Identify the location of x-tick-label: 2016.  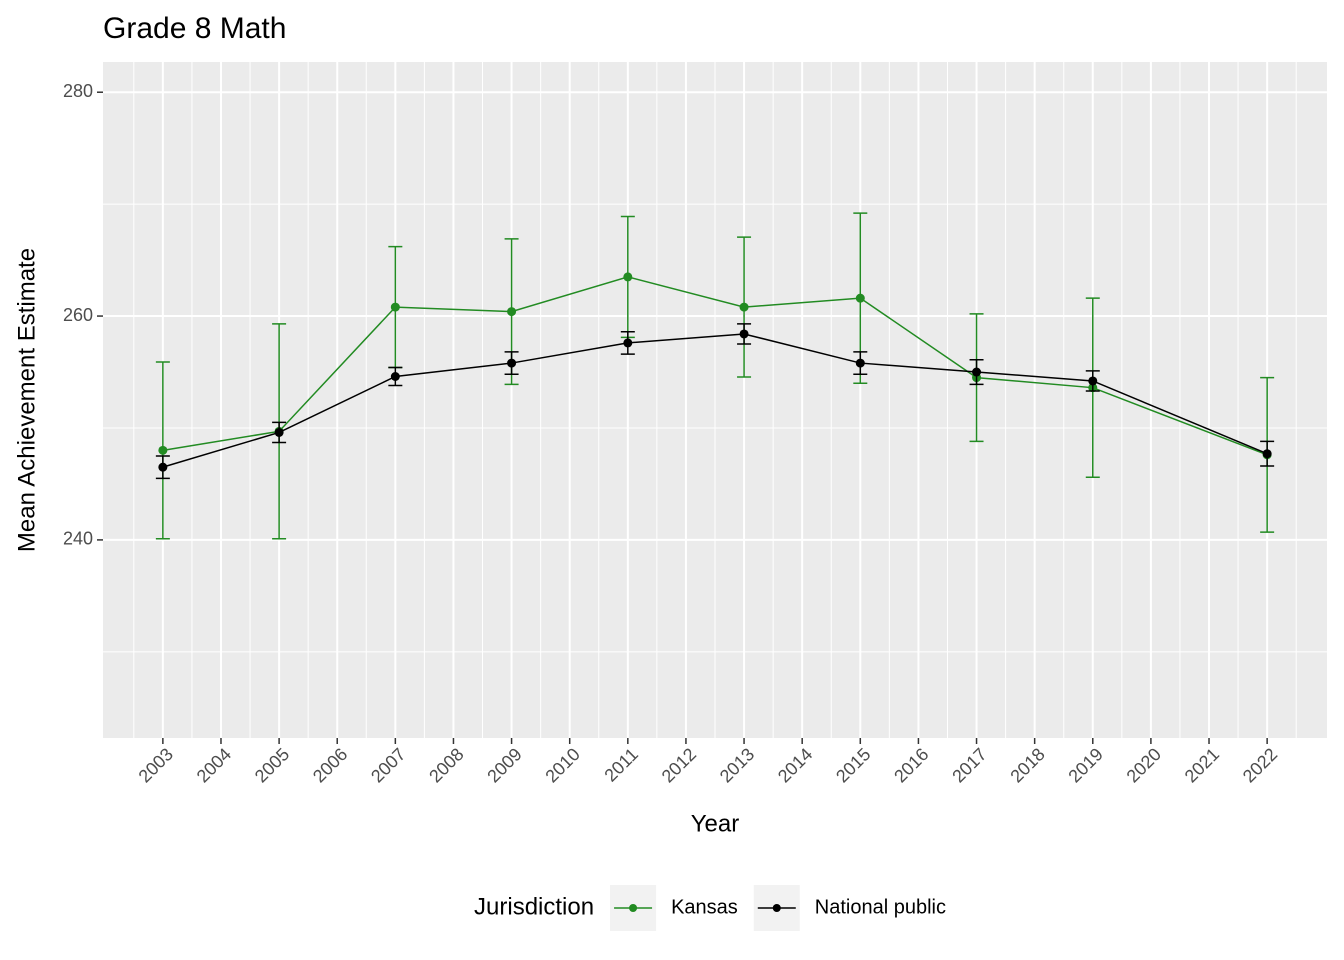
(911, 765).